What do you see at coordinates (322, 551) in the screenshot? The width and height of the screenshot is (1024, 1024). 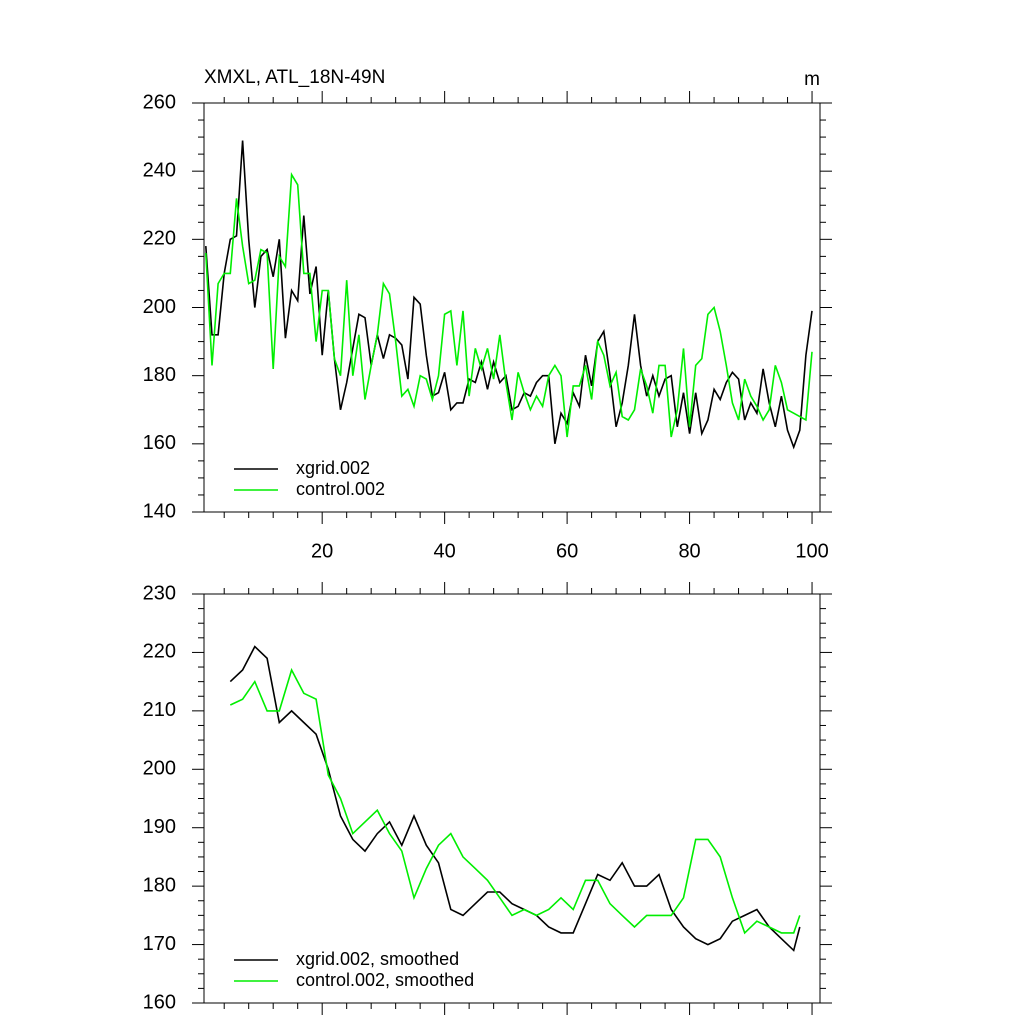 I see `x-tick-label: 20` at bounding box center [322, 551].